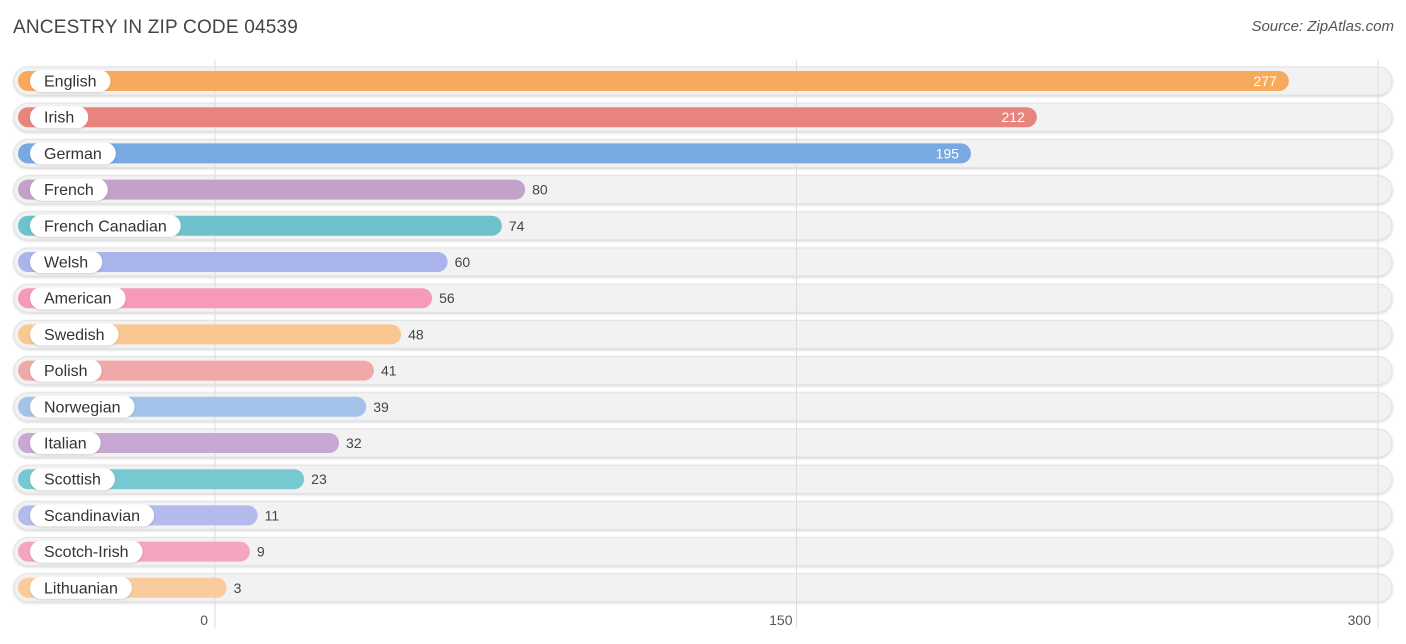  What do you see at coordinates (517, 226) in the screenshot?
I see `value-label: 74` at bounding box center [517, 226].